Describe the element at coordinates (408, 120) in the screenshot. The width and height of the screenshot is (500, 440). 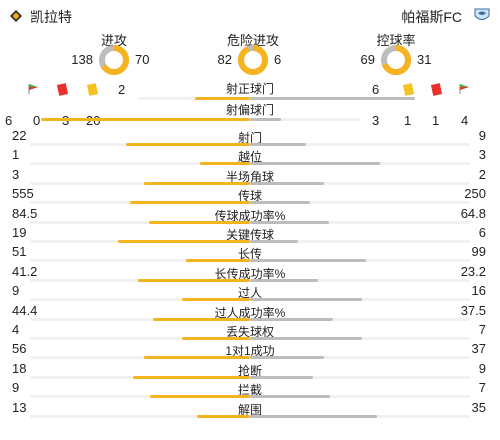
I see `away-yellow-count: 1` at that location.